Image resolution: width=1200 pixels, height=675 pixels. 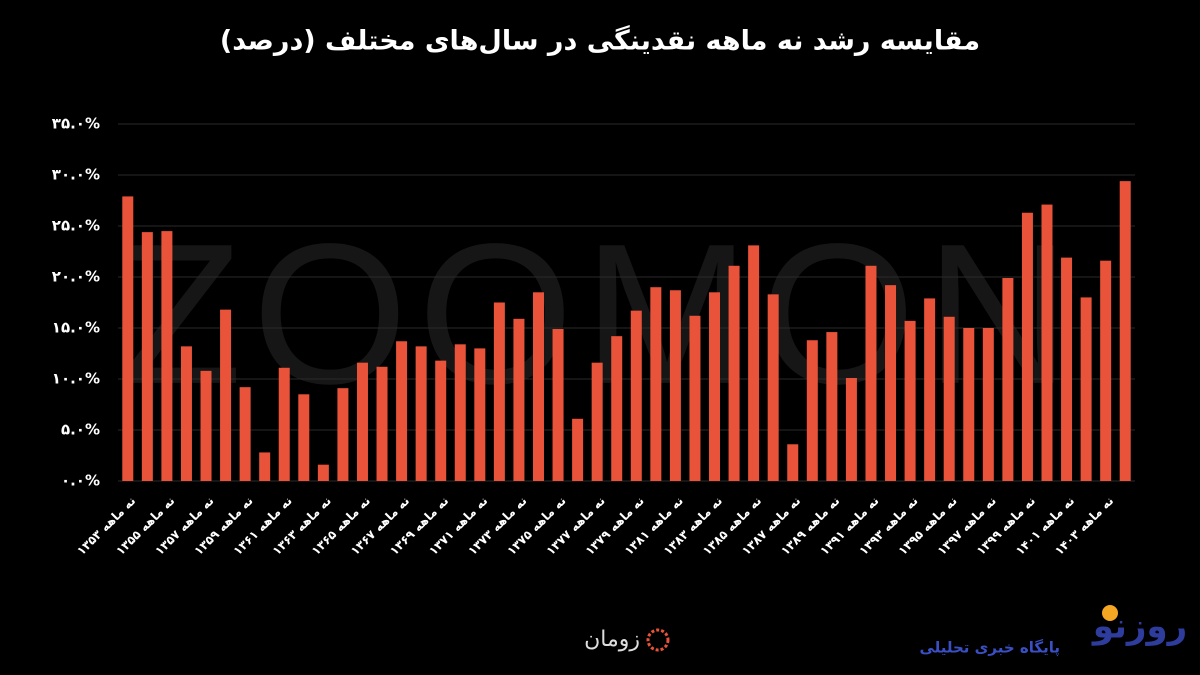 What do you see at coordinates (76, 277) in the screenshot?
I see `y-tick-label: ۲۰.۰%` at bounding box center [76, 277].